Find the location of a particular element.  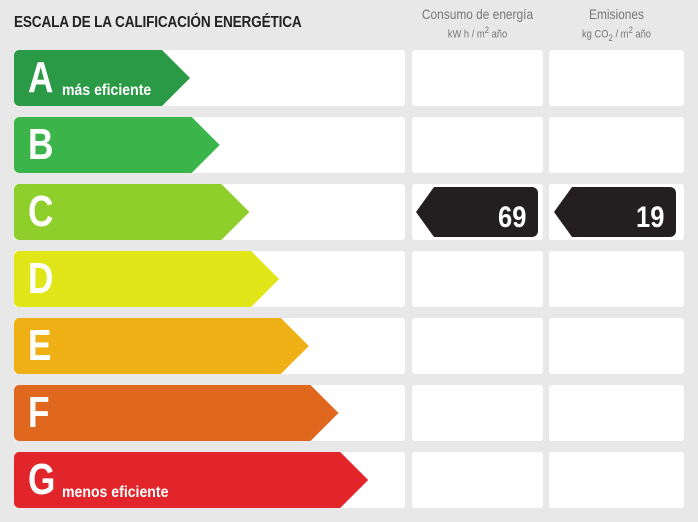

rating-letter: A is located at coordinates (41, 77).